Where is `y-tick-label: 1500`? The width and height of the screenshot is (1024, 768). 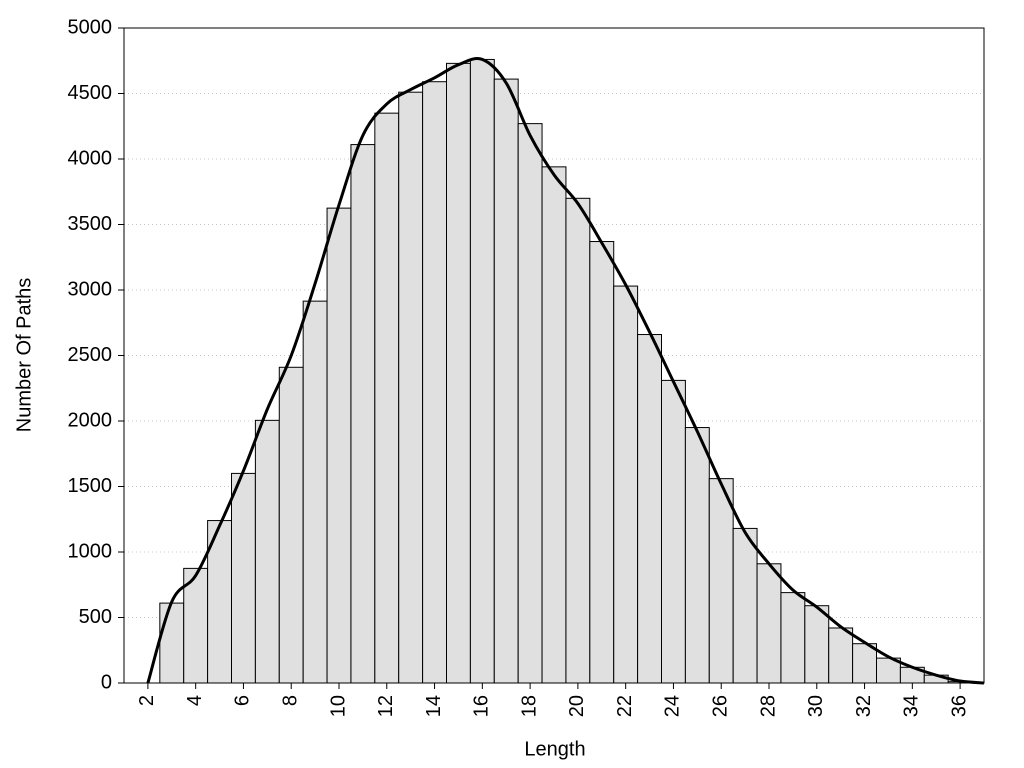
y-tick-label: 1500 is located at coordinates (90, 486).